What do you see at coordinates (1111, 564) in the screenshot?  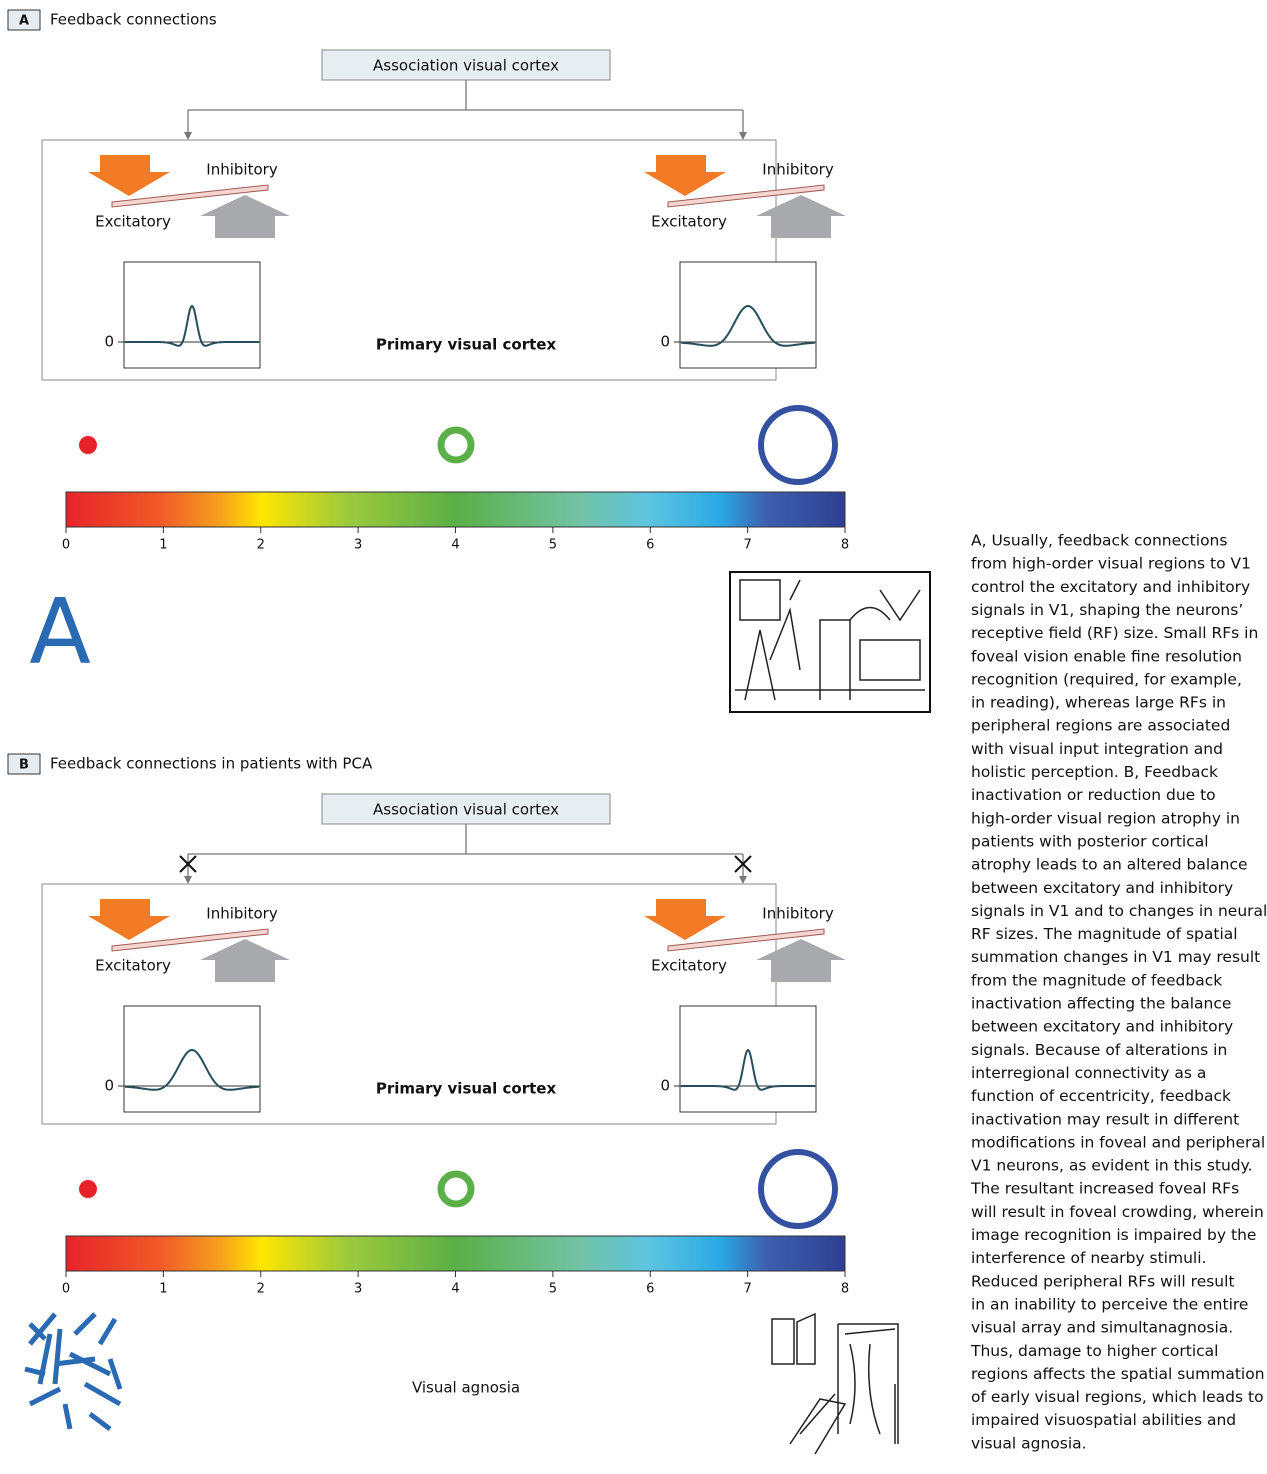 I see `caption-line: from high-order visual regions to V1` at bounding box center [1111, 564].